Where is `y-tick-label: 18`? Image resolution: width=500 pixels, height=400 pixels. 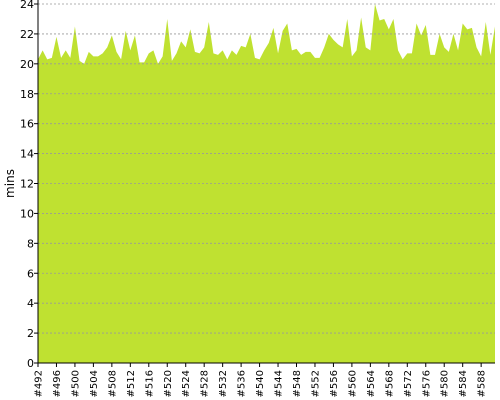
y-tick-label: 18 is located at coordinates (27, 94).